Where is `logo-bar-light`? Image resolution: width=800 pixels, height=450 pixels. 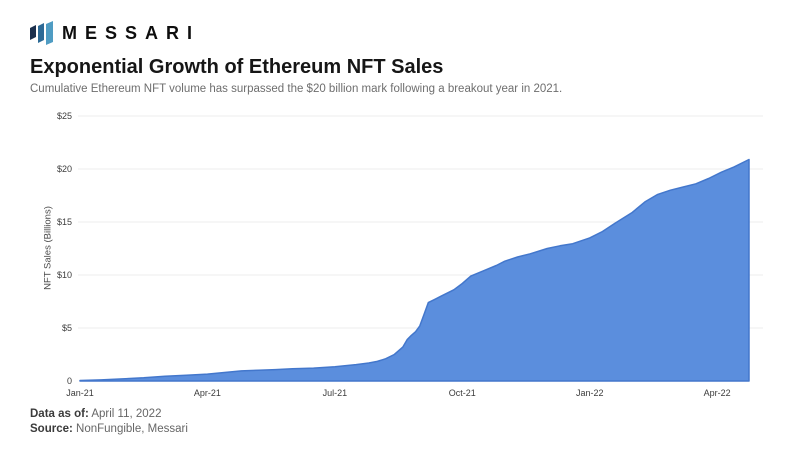
logo-bar-light is located at coordinates (49, 33).